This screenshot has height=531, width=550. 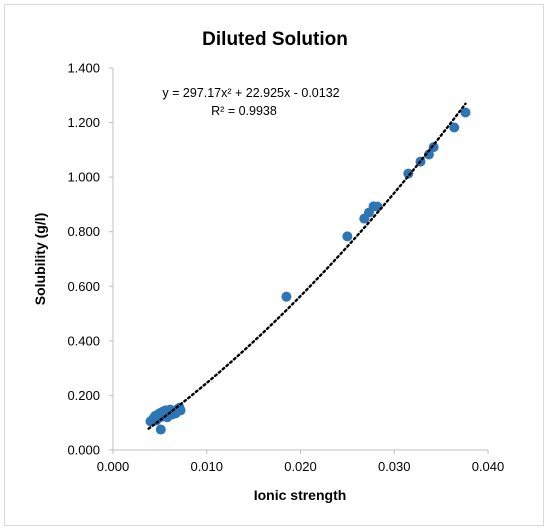 I want to click on y-tick-label: 0.600, so click(x=83, y=286).